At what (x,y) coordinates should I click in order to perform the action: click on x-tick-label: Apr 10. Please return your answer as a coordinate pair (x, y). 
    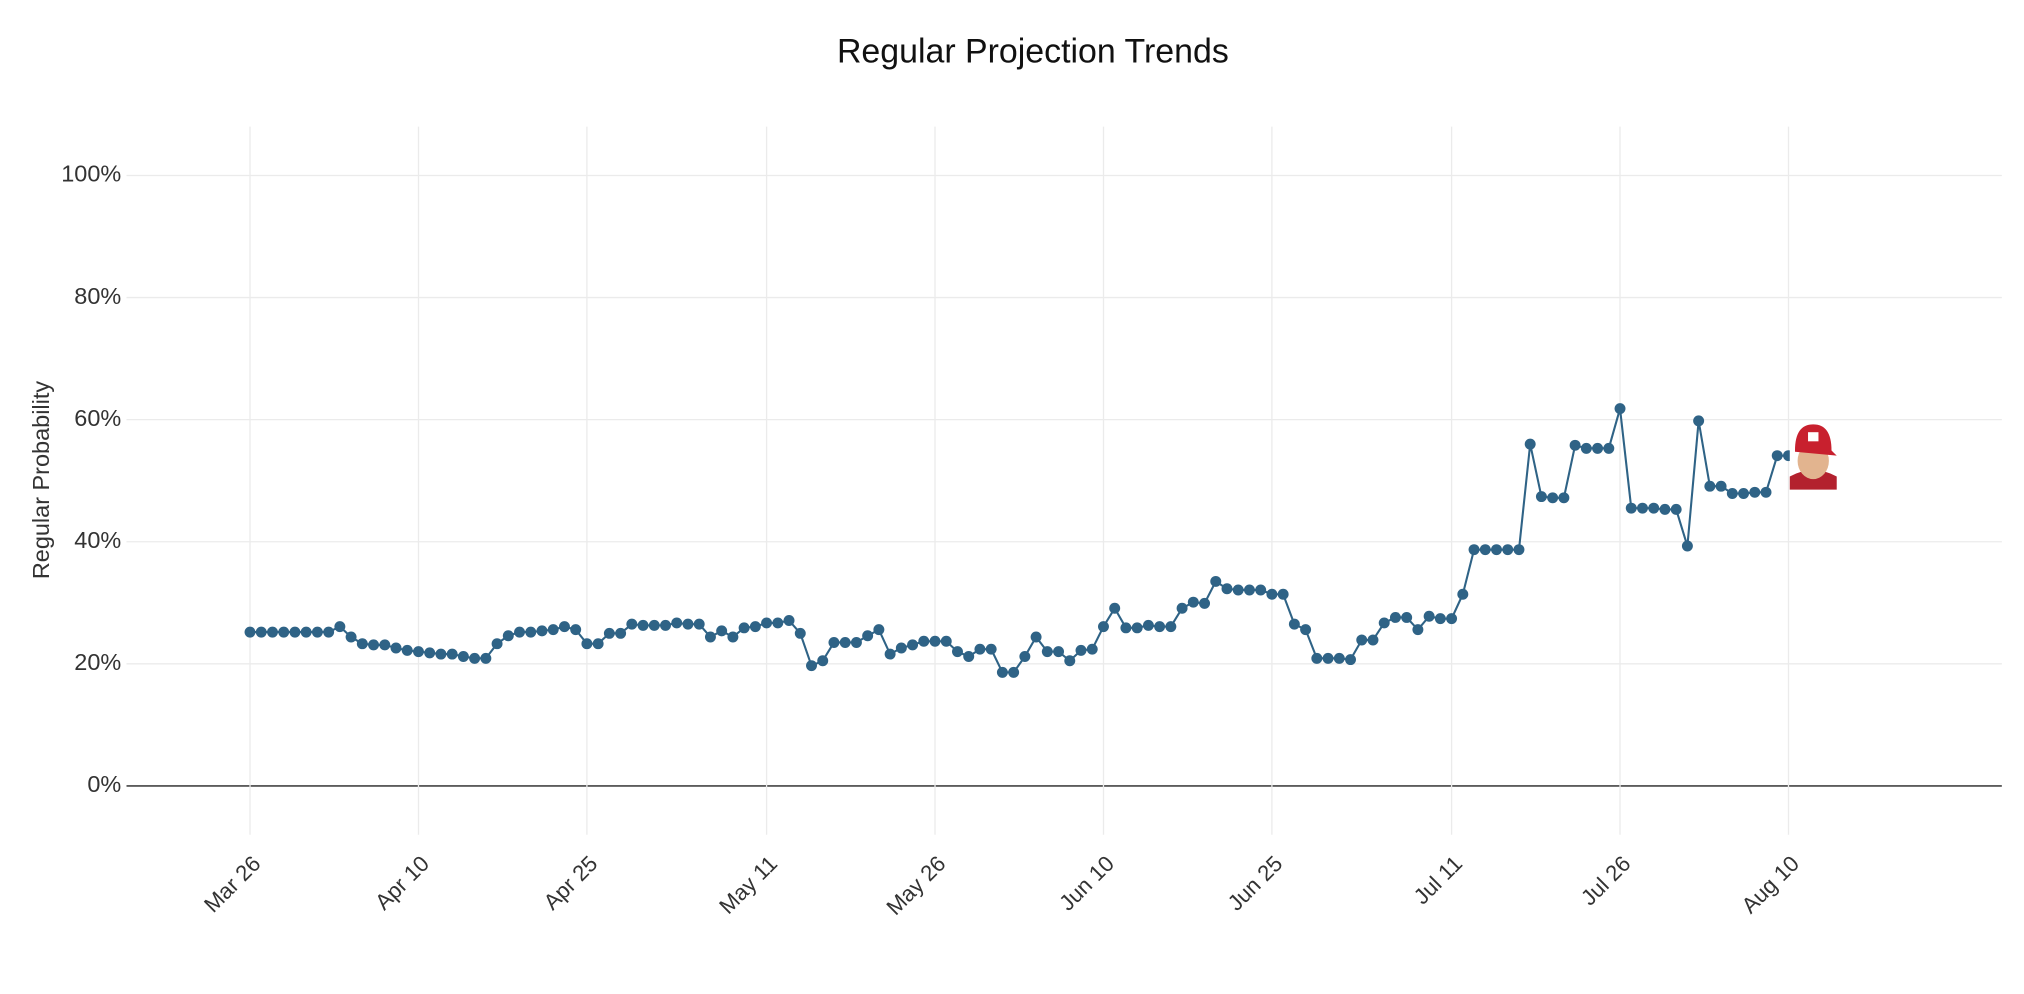
    Looking at the image, I should click on (402, 883).